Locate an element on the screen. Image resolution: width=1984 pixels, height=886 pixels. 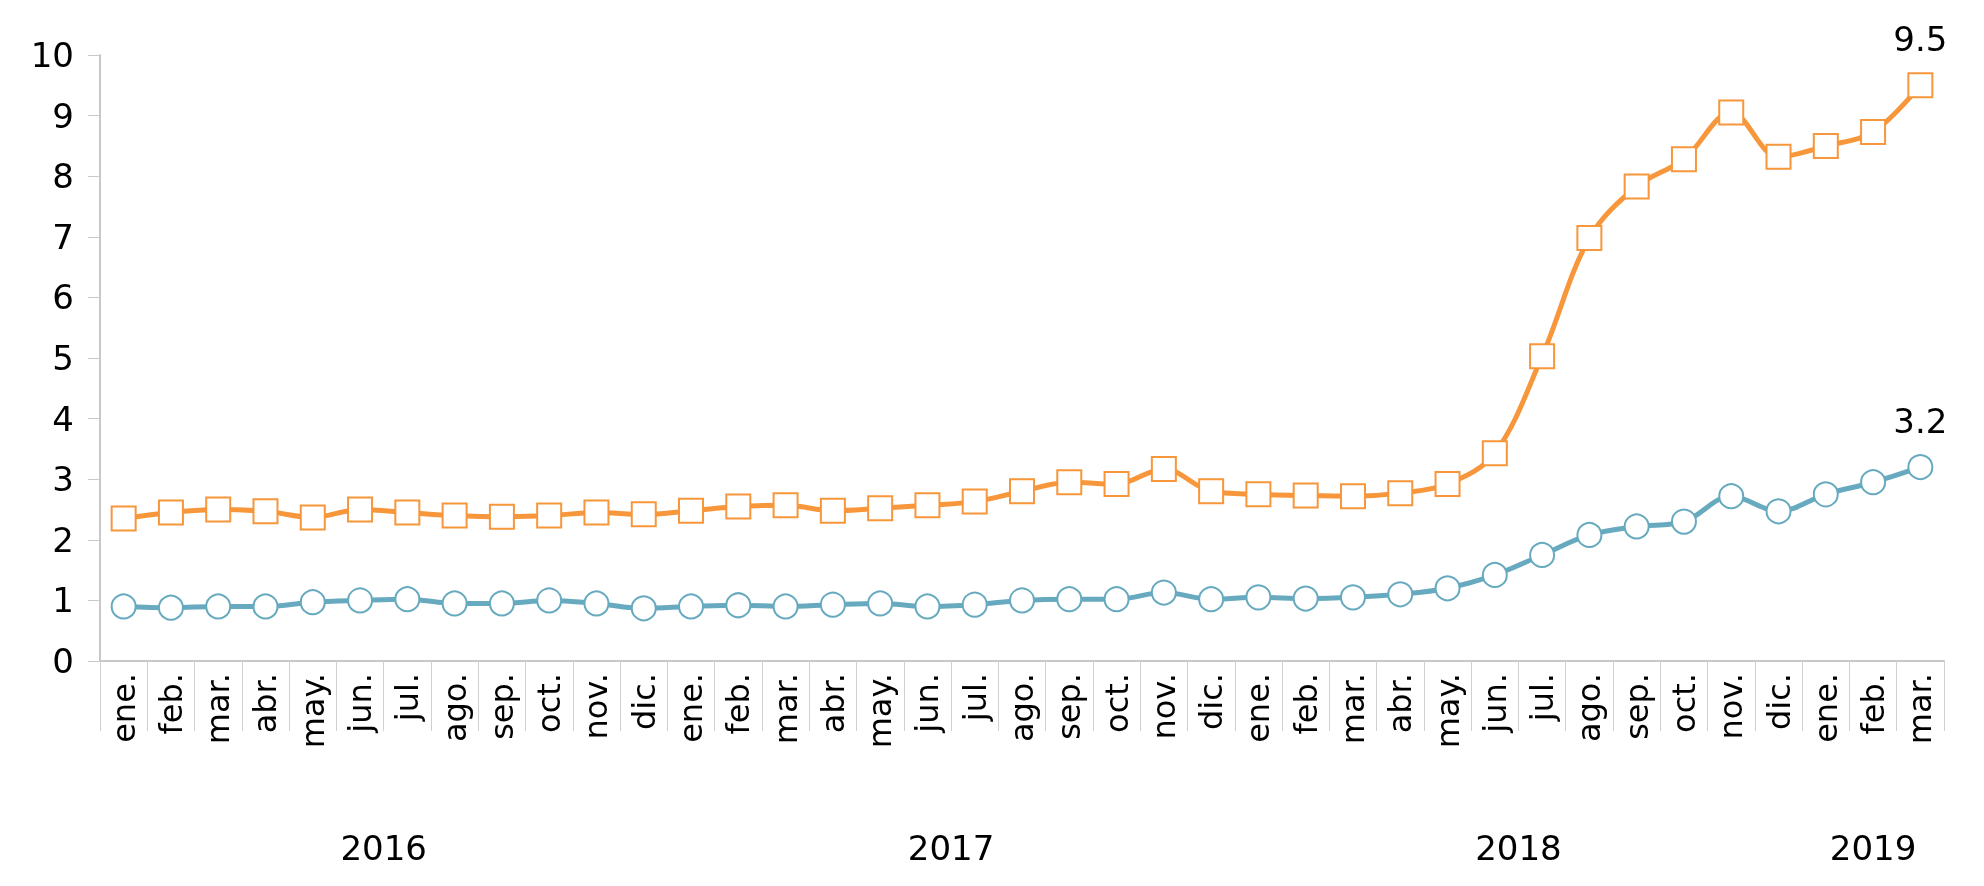
y-tick-label: 2 is located at coordinates (63, 539).